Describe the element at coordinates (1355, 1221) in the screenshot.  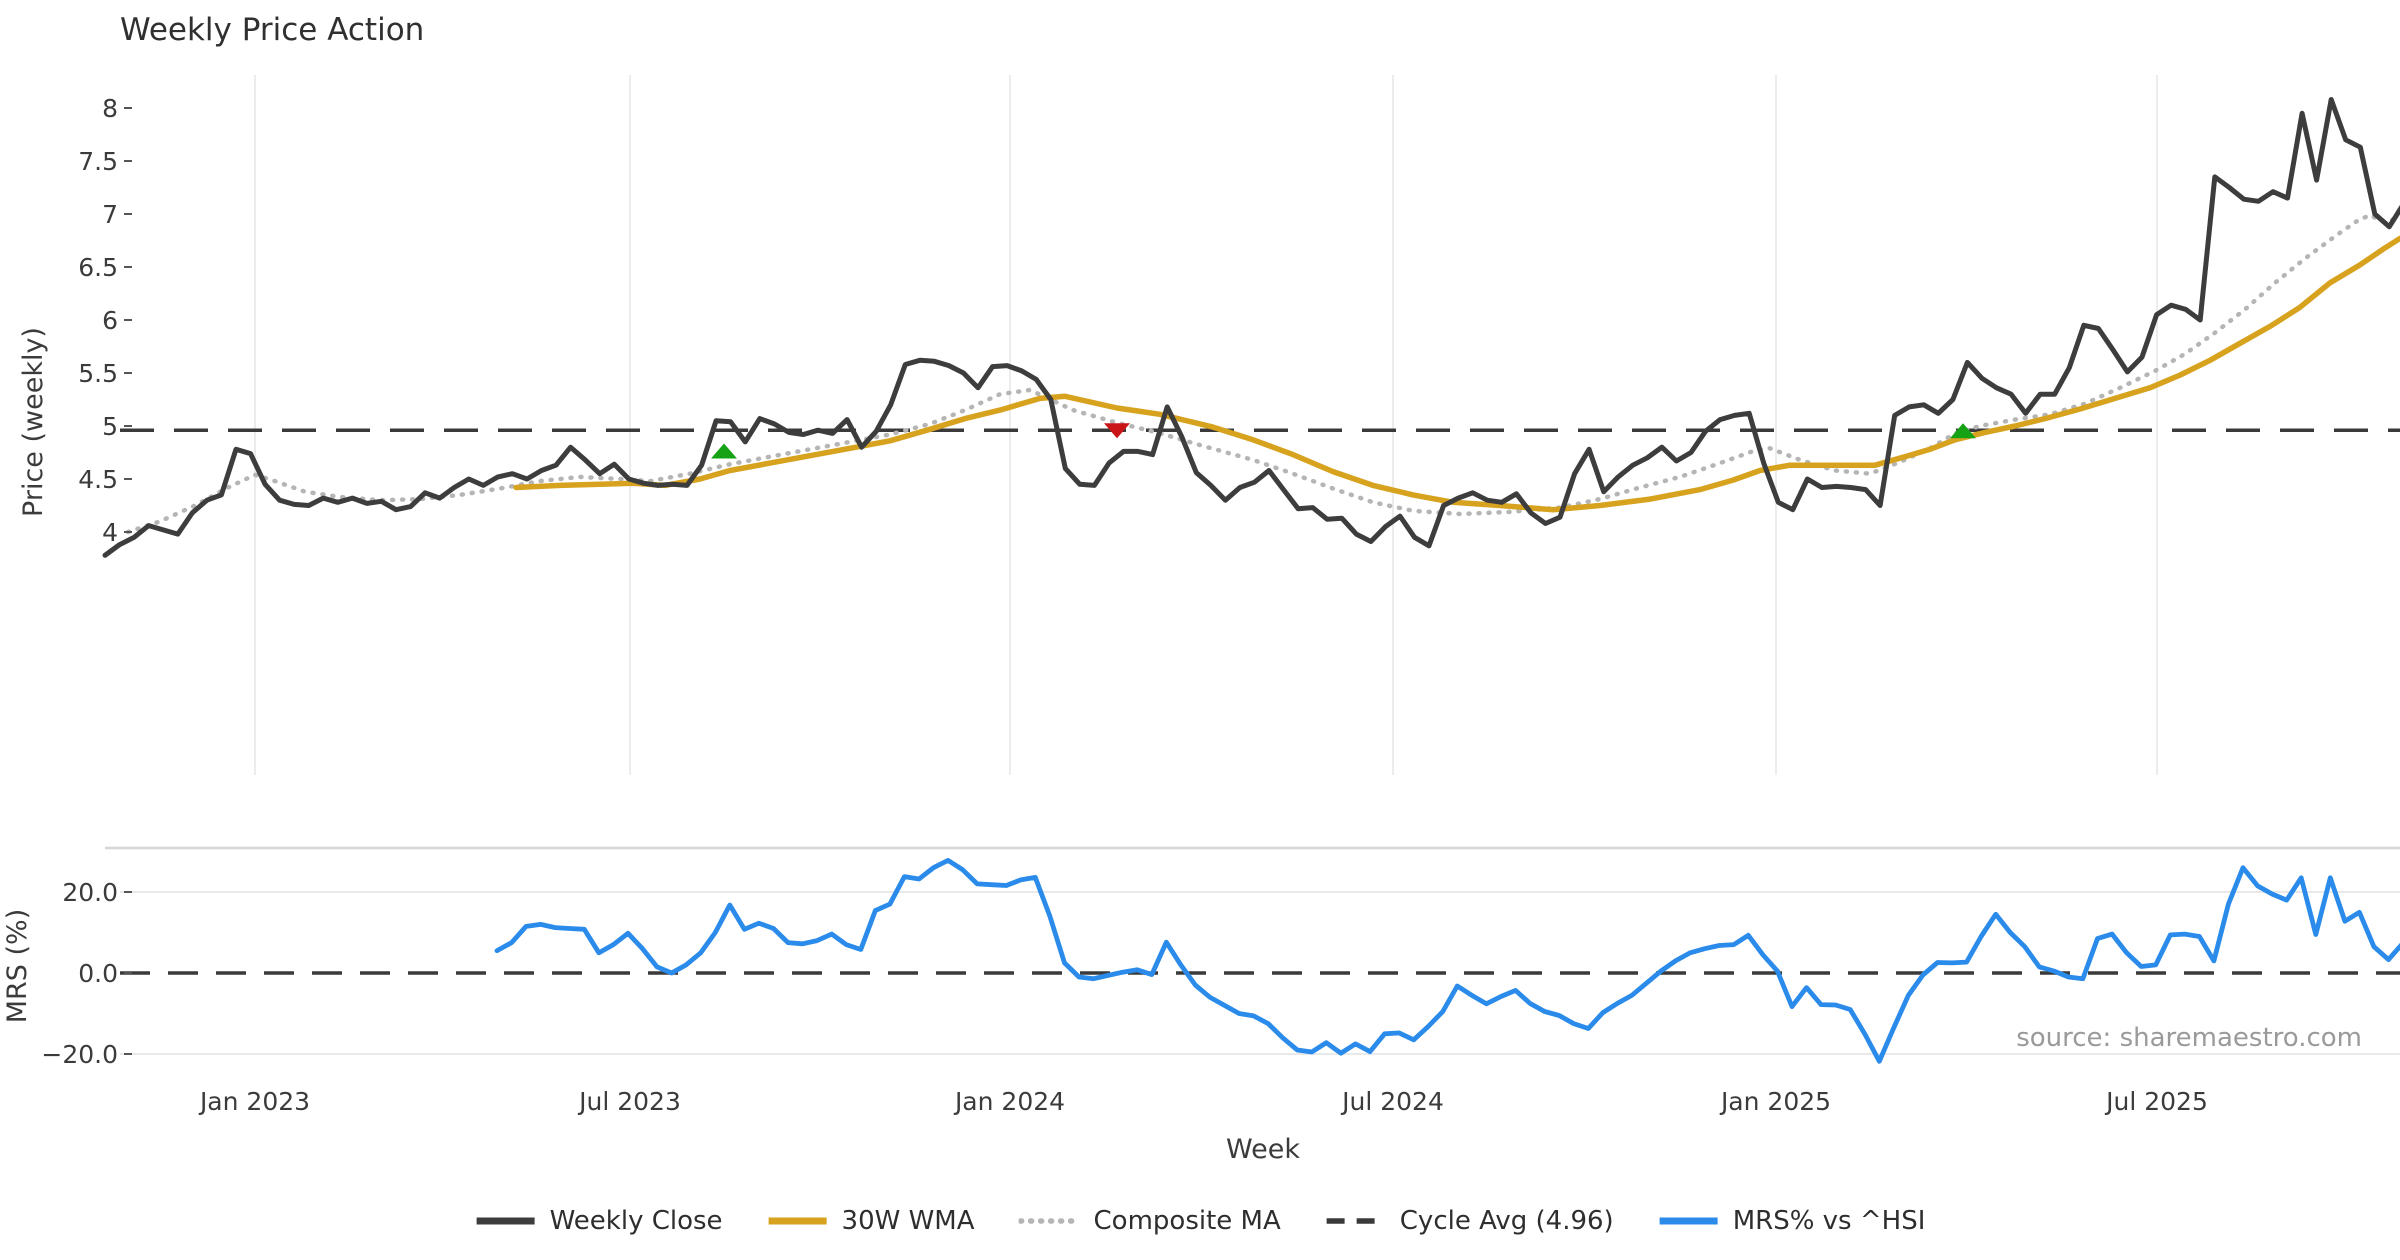
I see `legend-swatch-dashed` at that location.